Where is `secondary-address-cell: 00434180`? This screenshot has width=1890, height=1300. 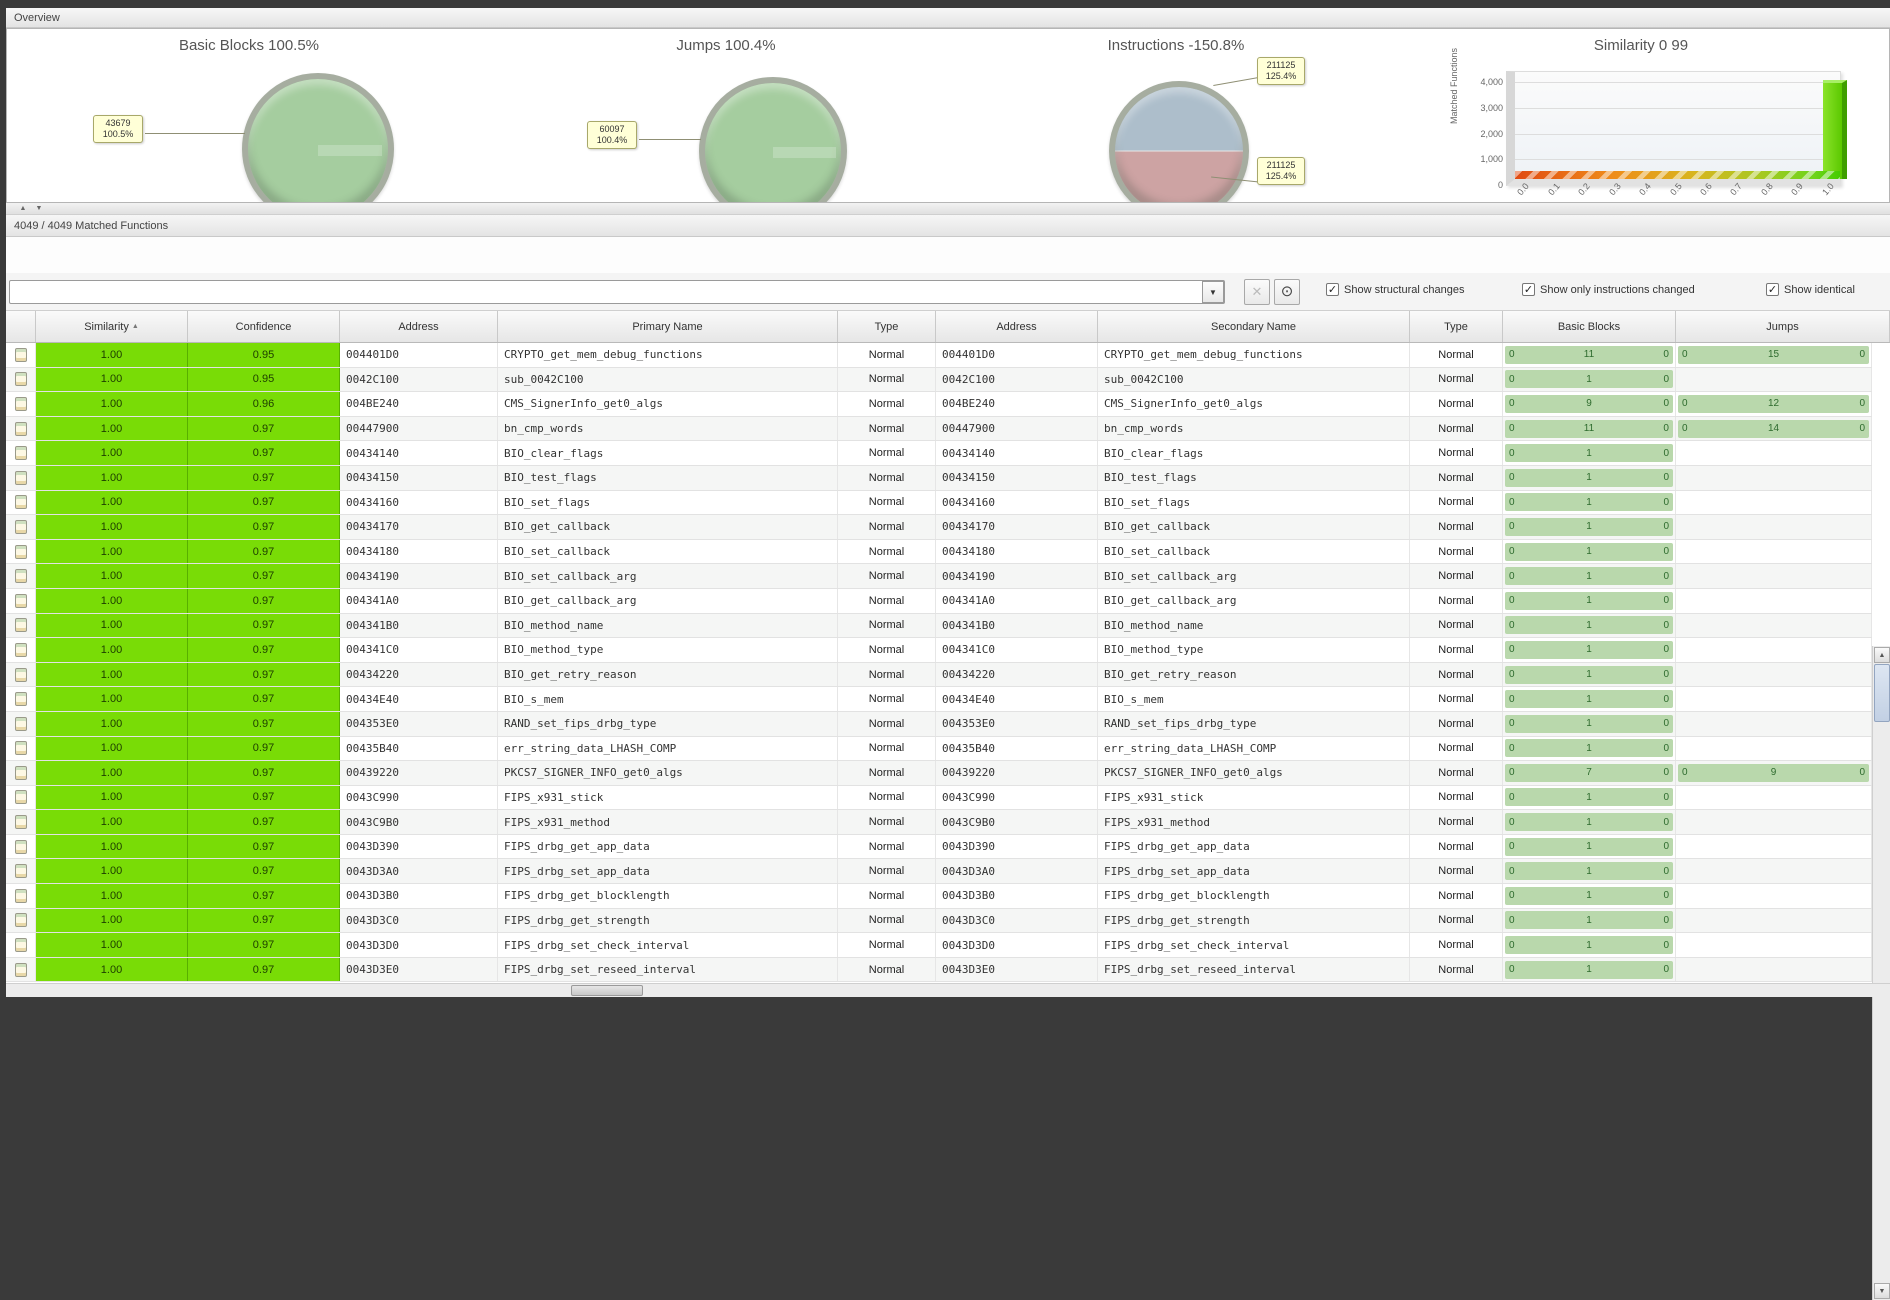 secondary-address-cell: 00434180 is located at coordinates (1017, 551).